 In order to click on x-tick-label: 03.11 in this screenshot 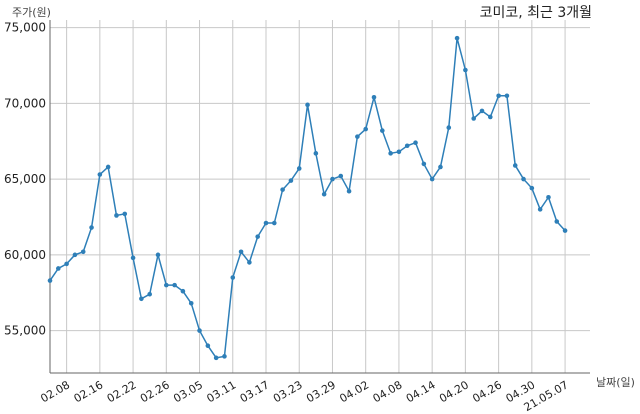, I will do `click(221, 391)`.